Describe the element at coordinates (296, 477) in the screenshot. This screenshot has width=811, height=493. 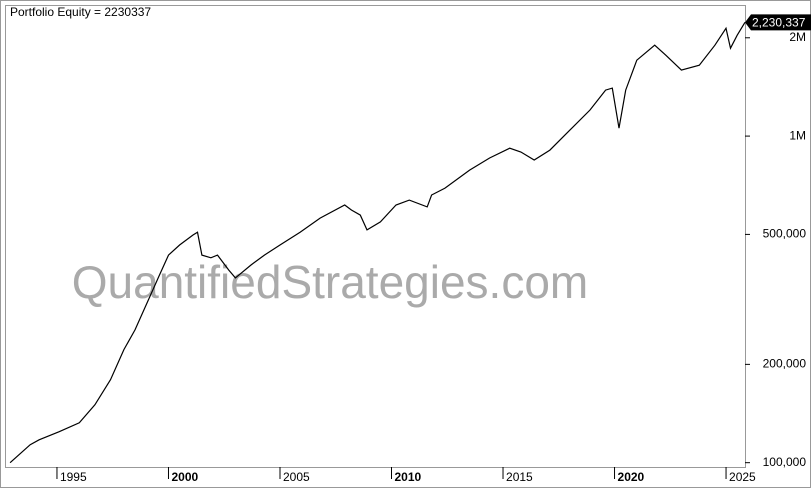
I see `x-tick-label: 2005` at that location.